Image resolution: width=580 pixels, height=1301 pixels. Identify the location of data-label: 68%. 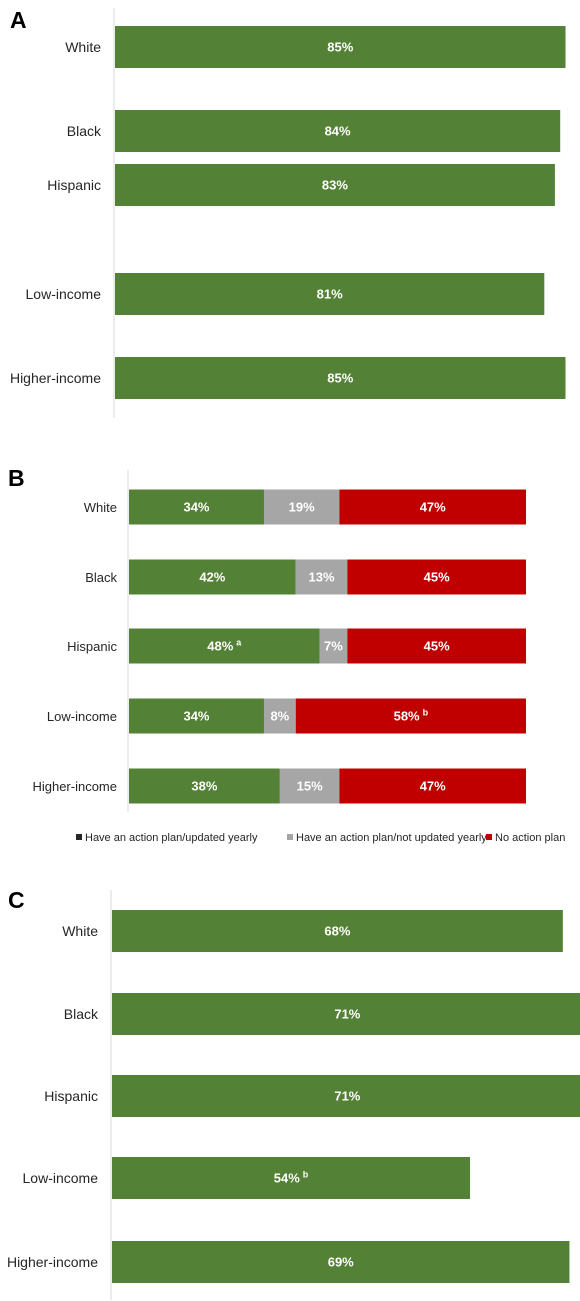
(337, 931).